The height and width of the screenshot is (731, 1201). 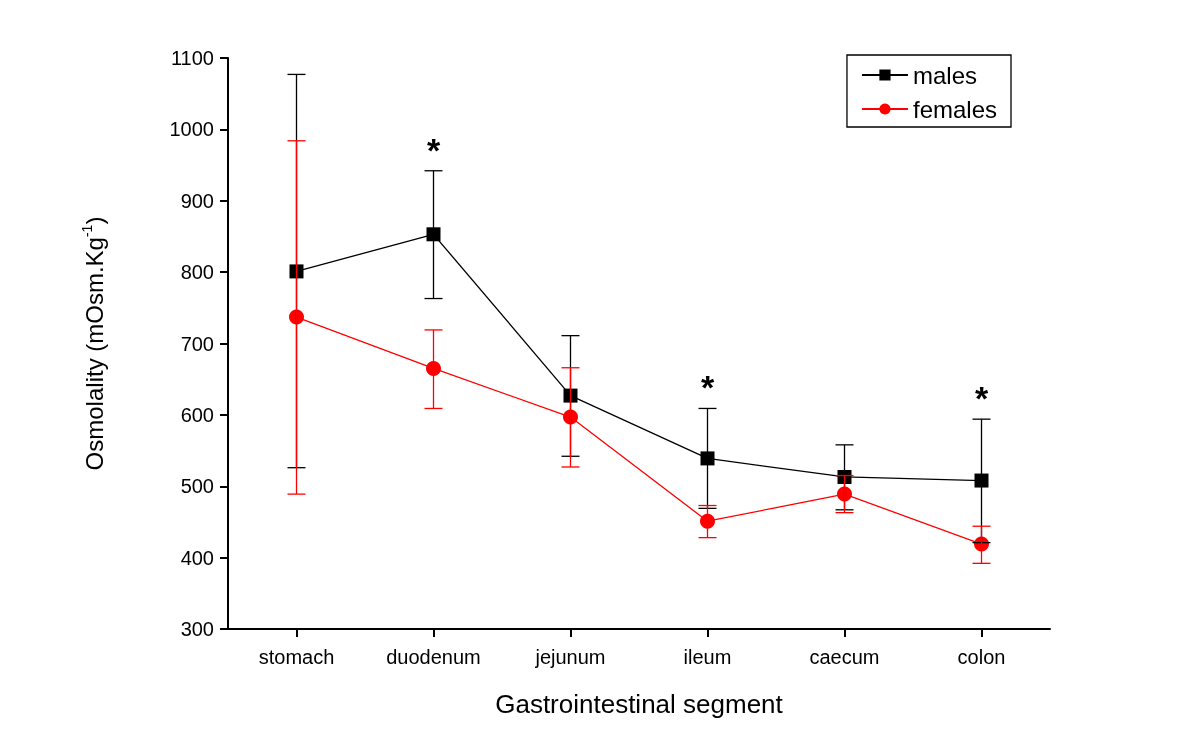 What do you see at coordinates (197, 414) in the screenshot?
I see `y-tick-label: 600` at bounding box center [197, 414].